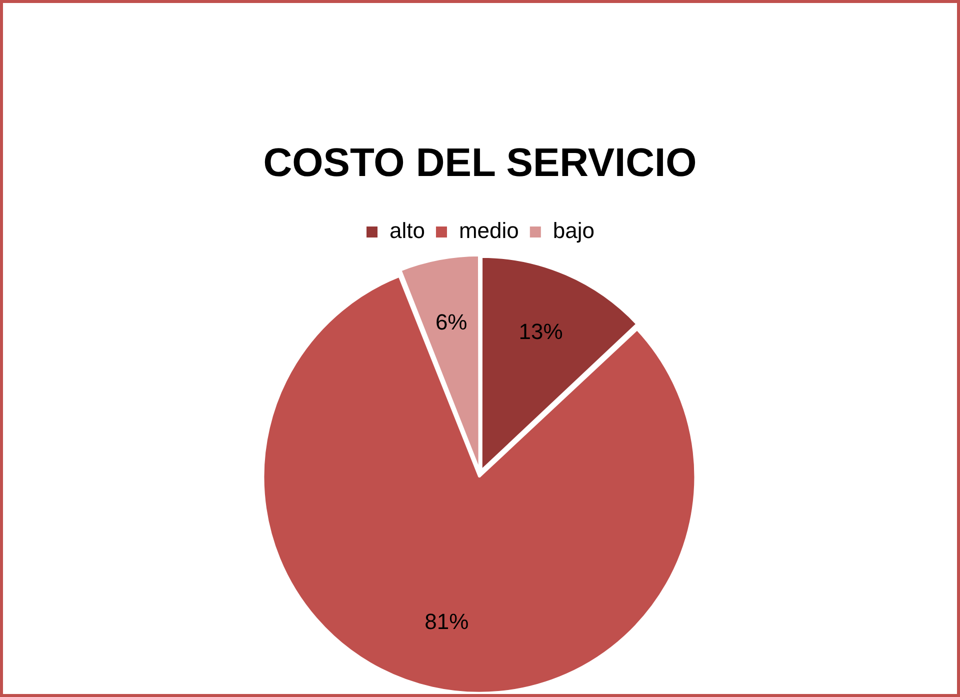 Image resolution: width=960 pixels, height=697 pixels. Describe the element at coordinates (488, 231) in the screenshot. I see `legend-label: medio` at that location.